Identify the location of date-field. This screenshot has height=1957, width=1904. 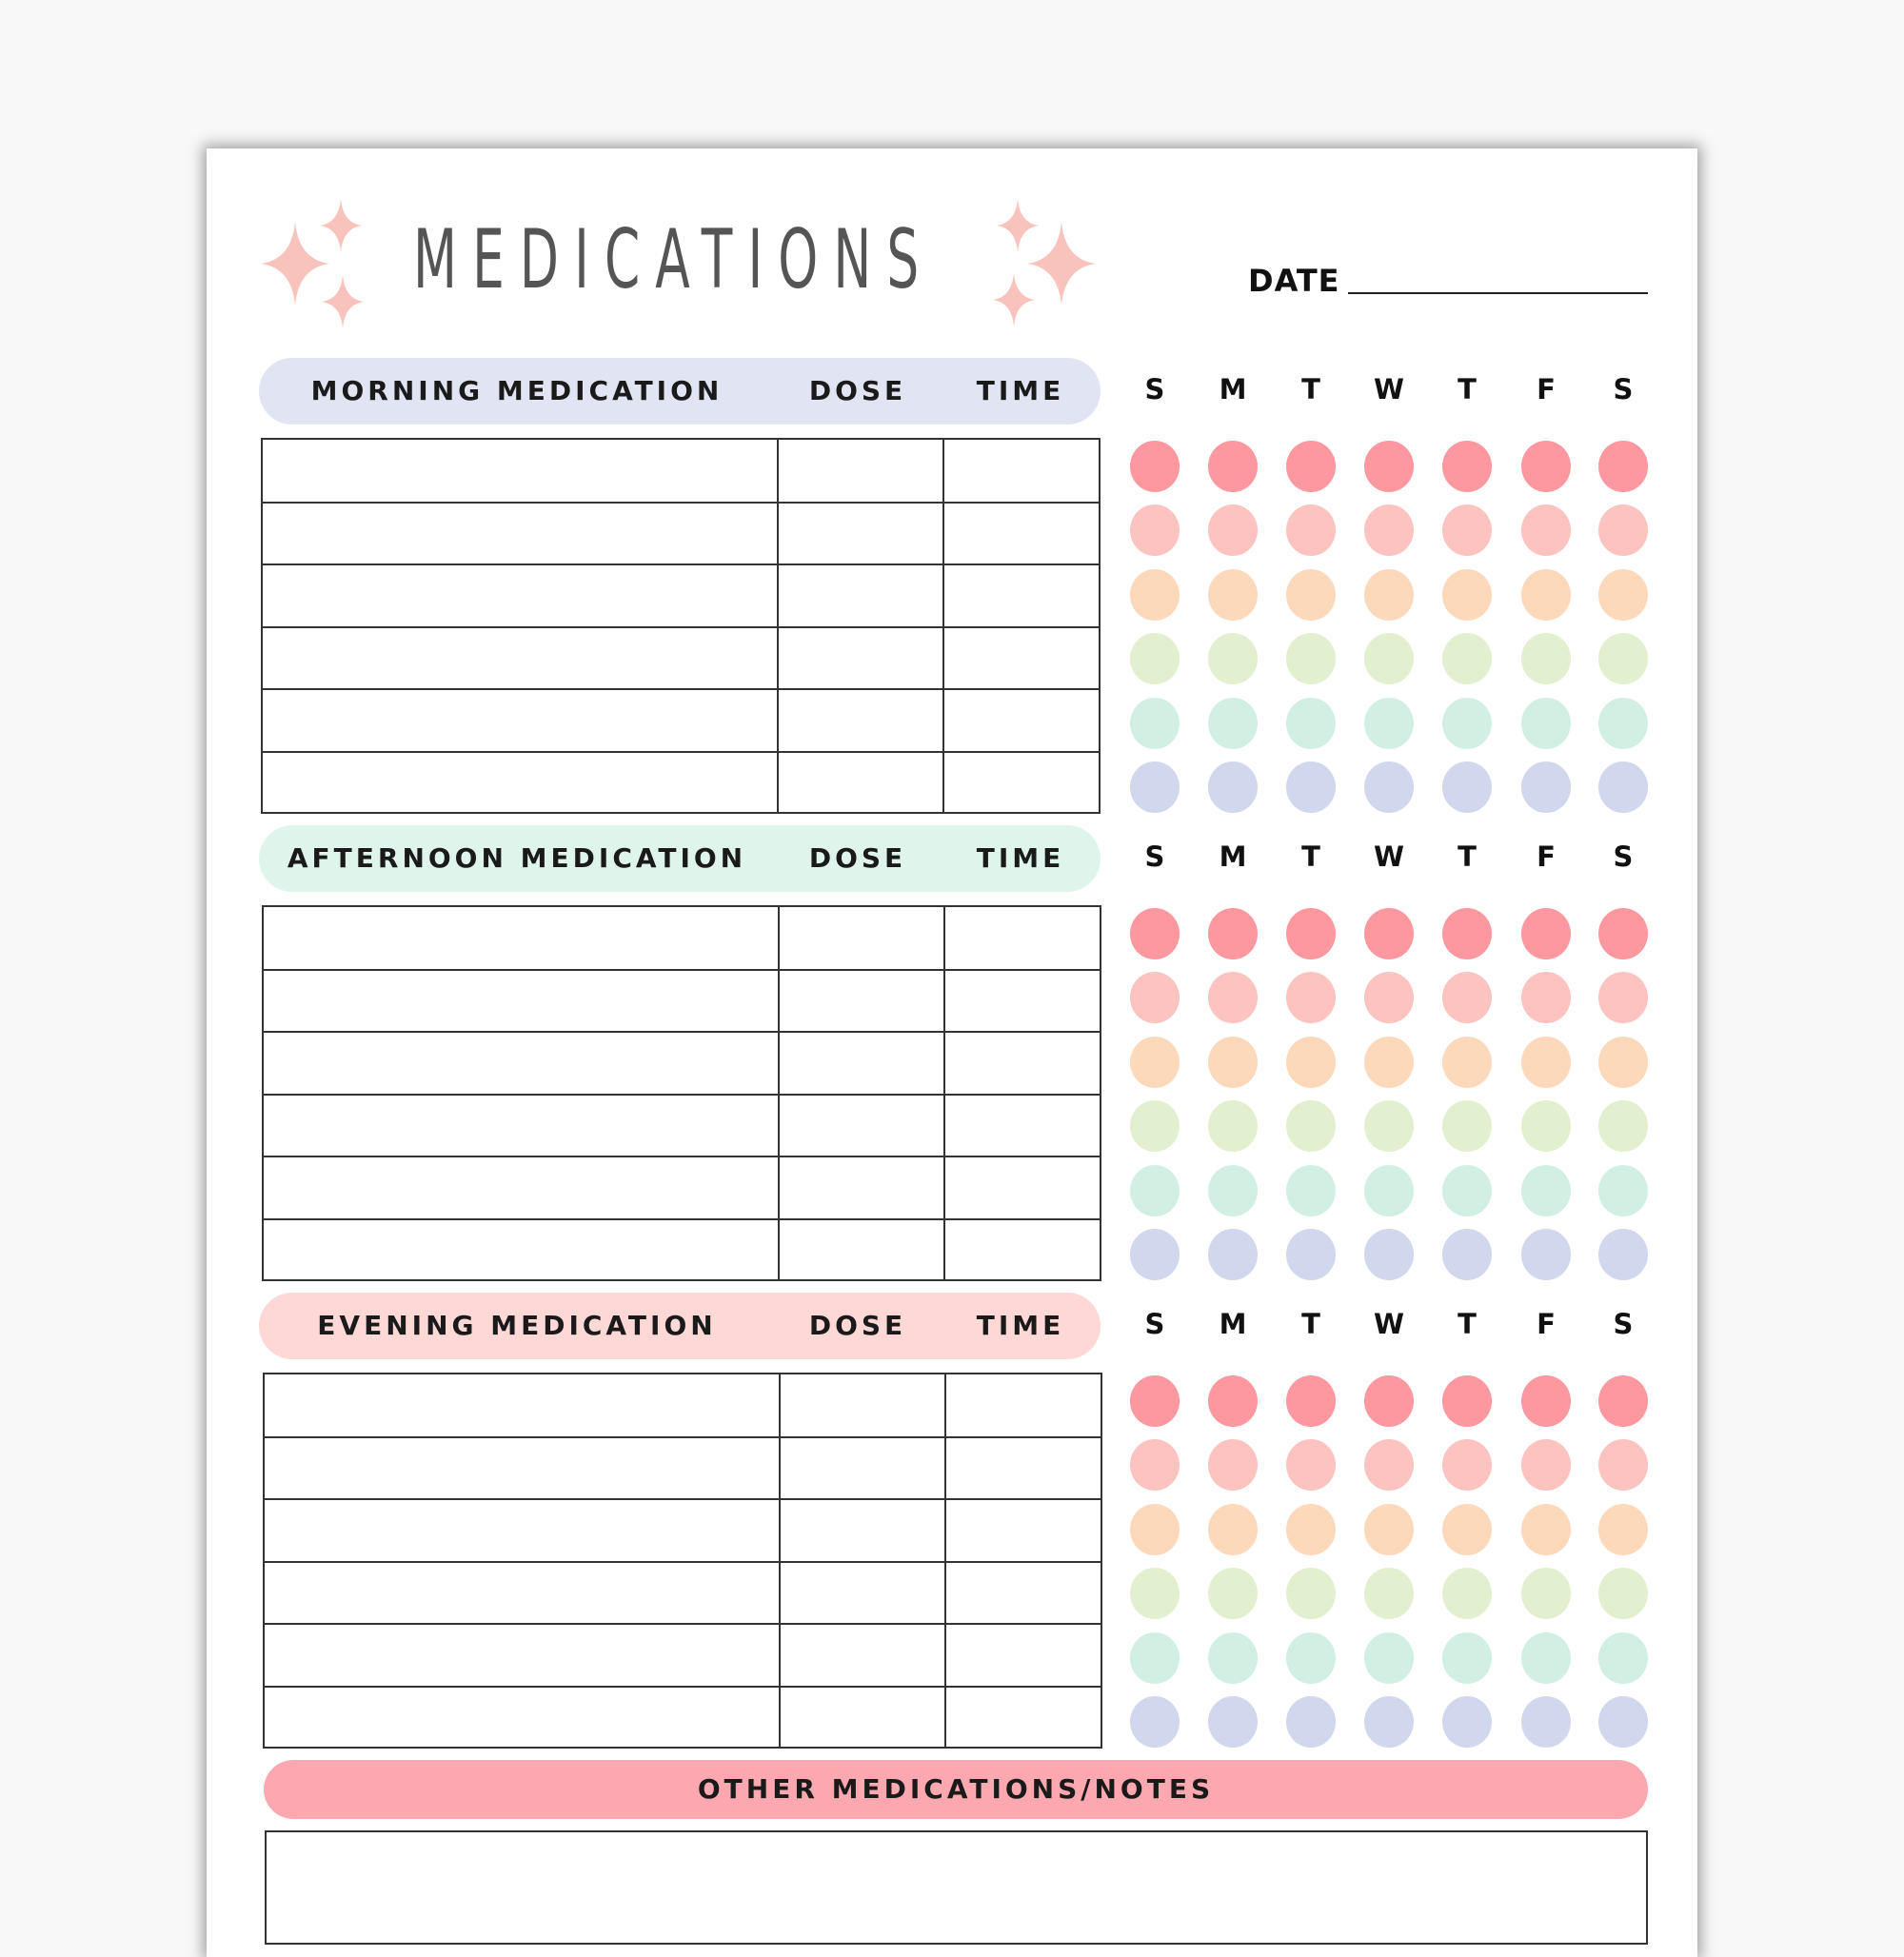
(1498, 293).